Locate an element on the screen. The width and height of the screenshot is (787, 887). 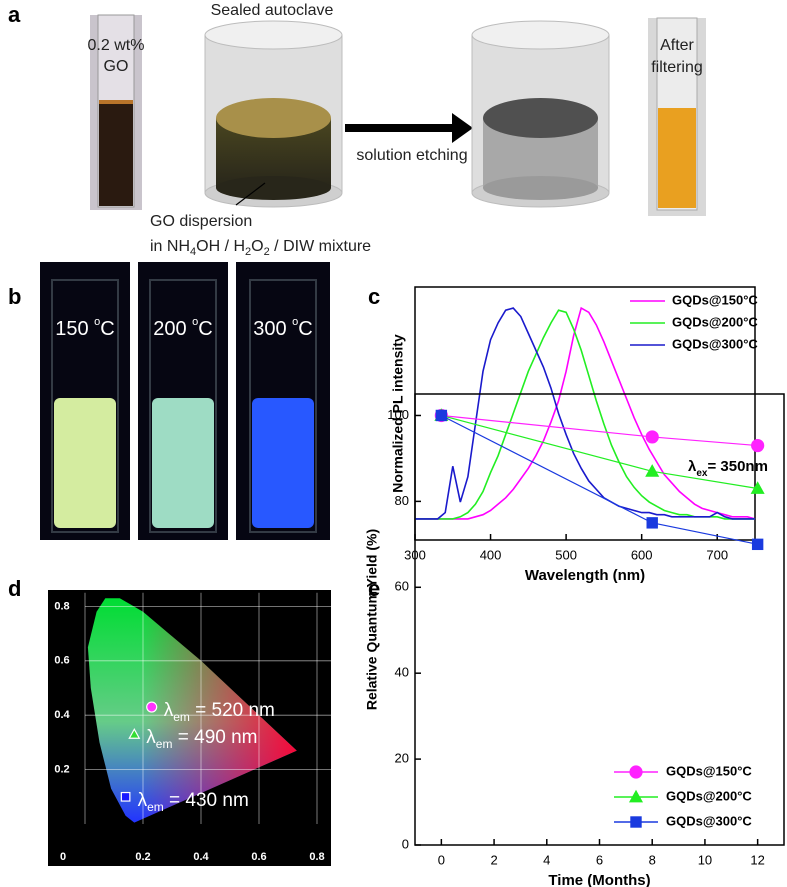
vial-label: 0.2 wt% is located at coordinates (116, 45).